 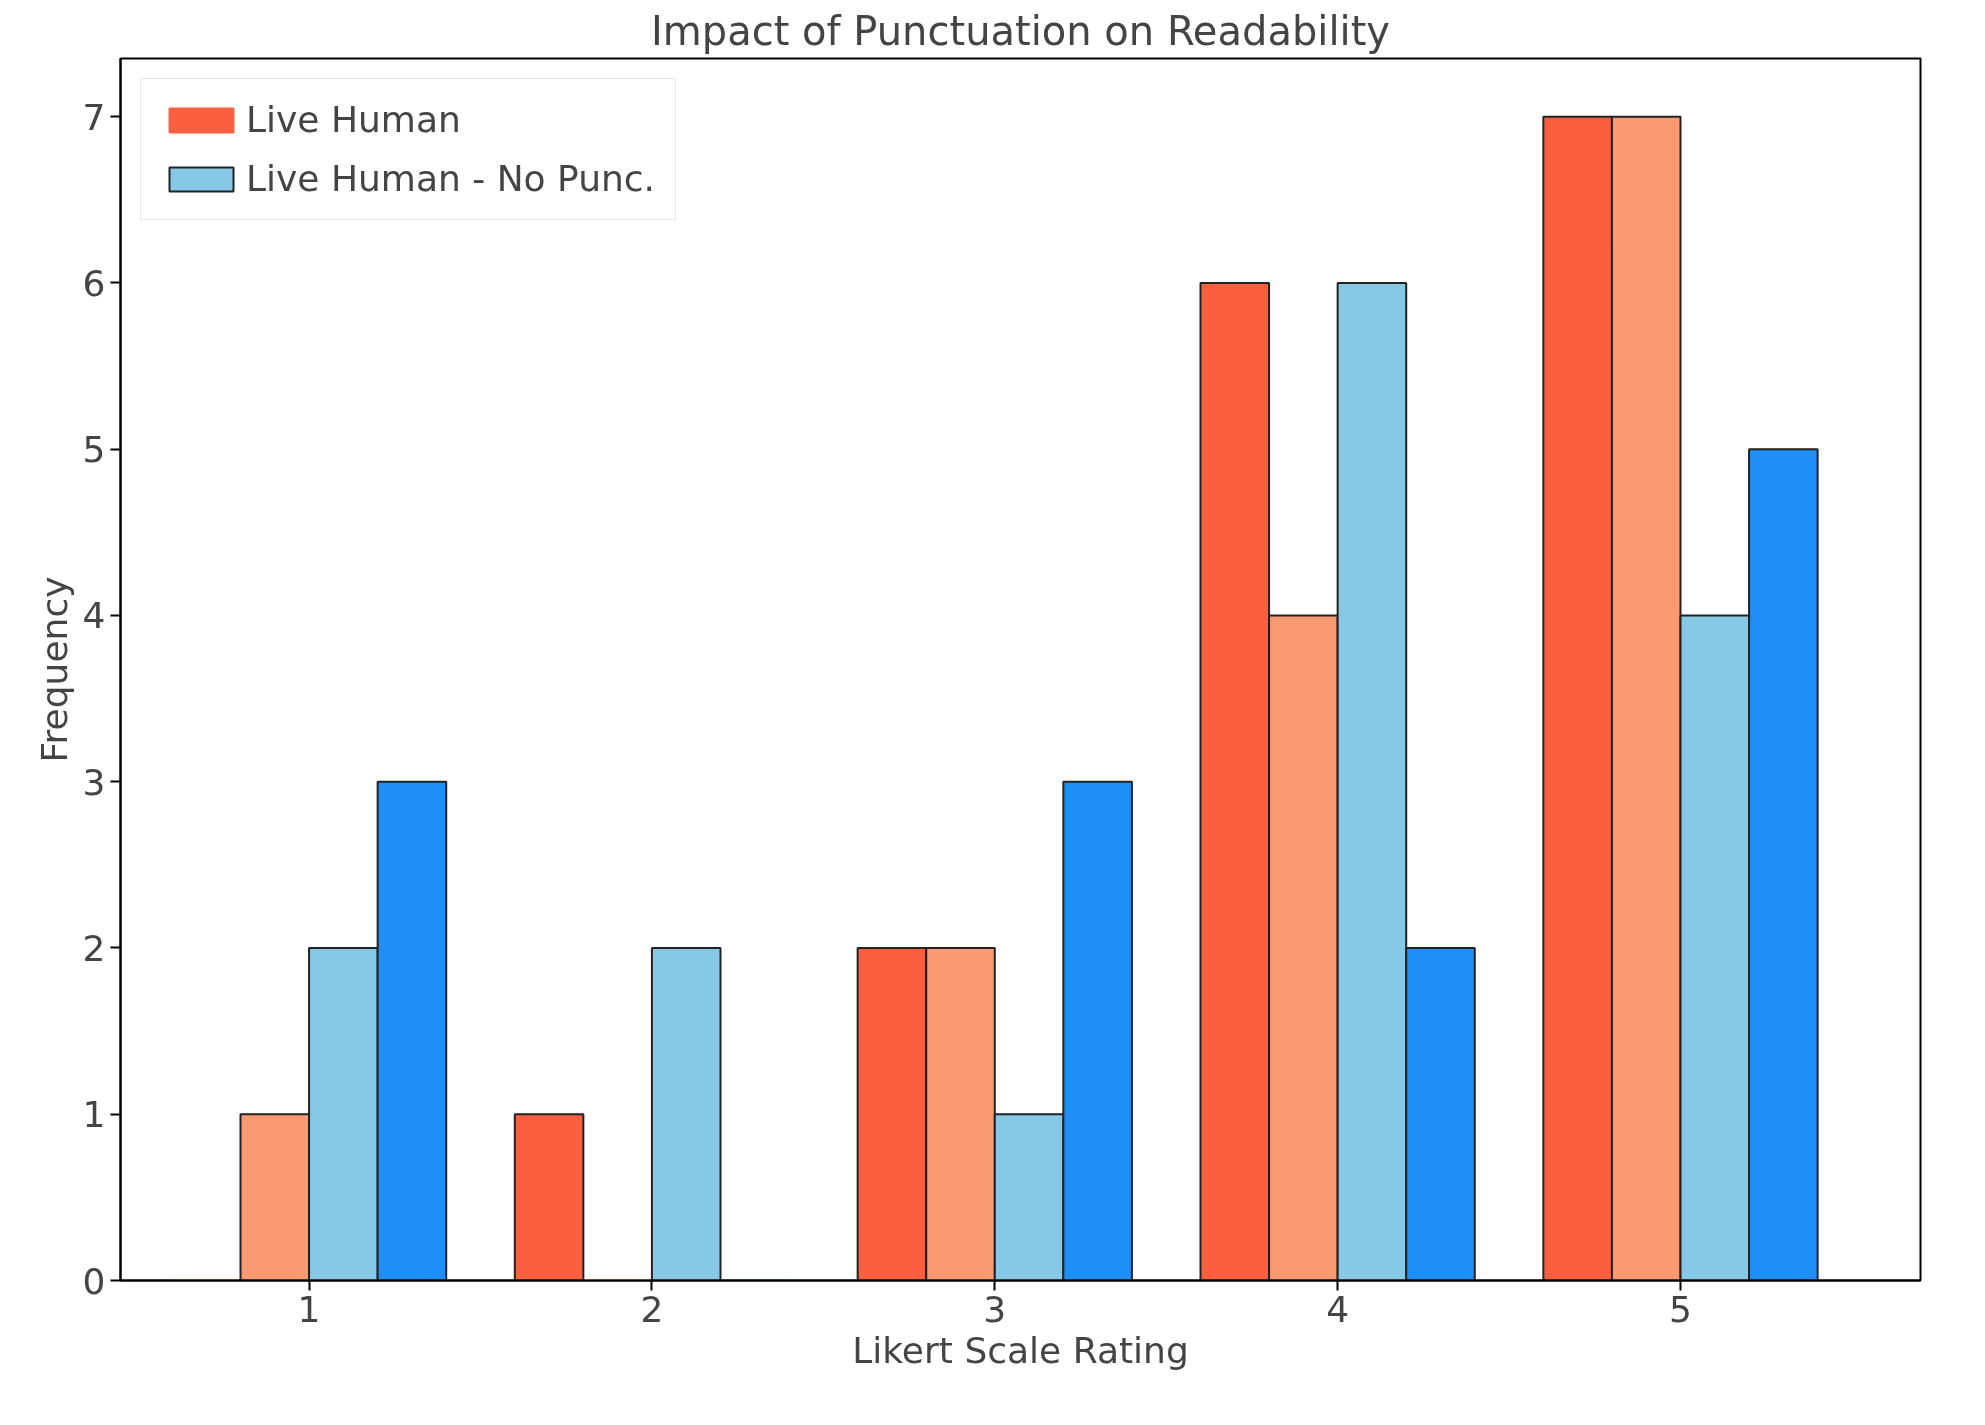 What do you see at coordinates (94, 1115) in the screenshot?
I see `y-tick-label: 1` at bounding box center [94, 1115].